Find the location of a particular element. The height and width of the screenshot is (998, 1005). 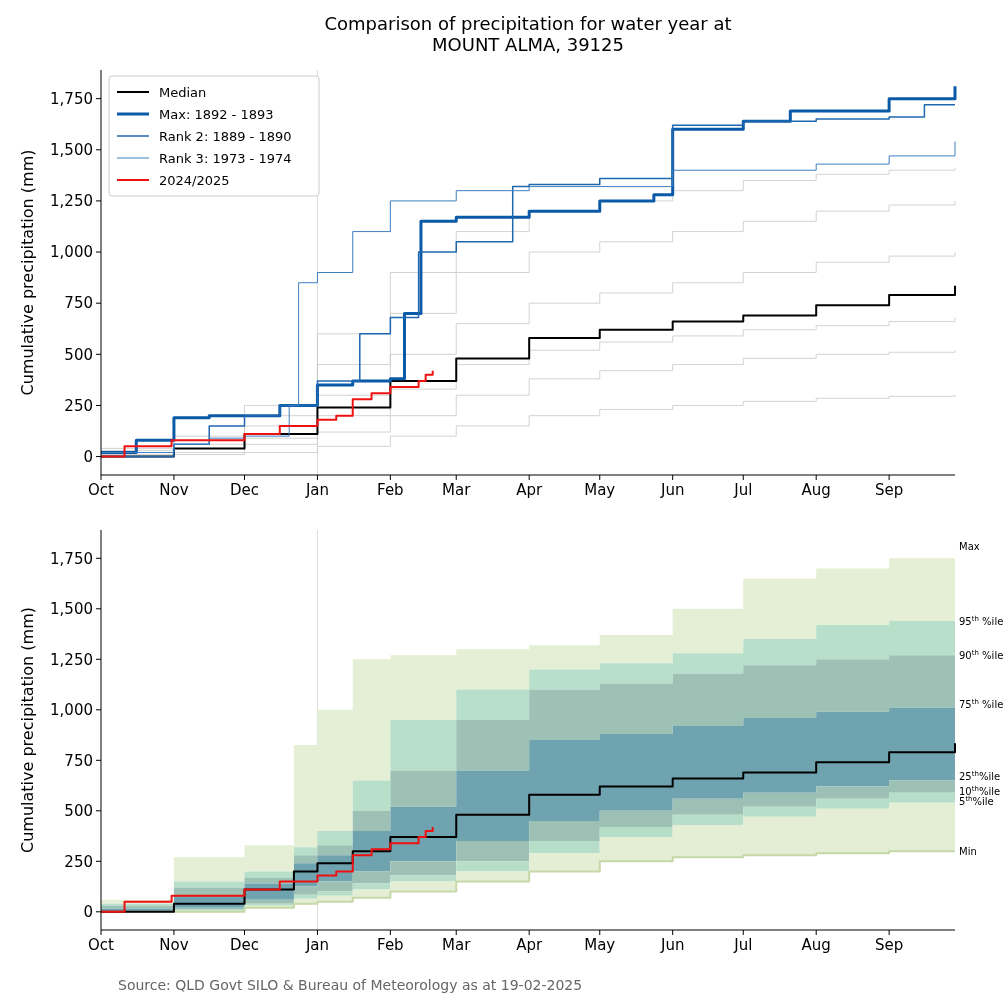

series-label: Min is located at coordinates (968, 852).